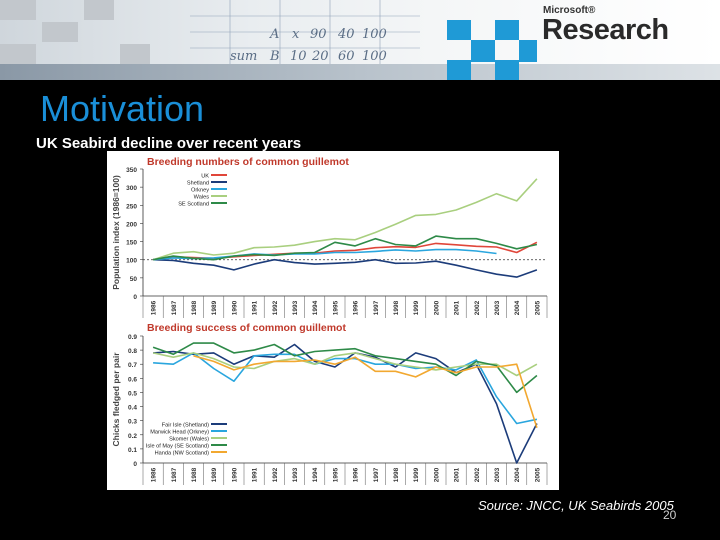 This screenshot has width=720, height=540. What do you see at coordinates (274, 34) in the screenshot?
I see `doodle-text: A` at bounding box center [274, 34].